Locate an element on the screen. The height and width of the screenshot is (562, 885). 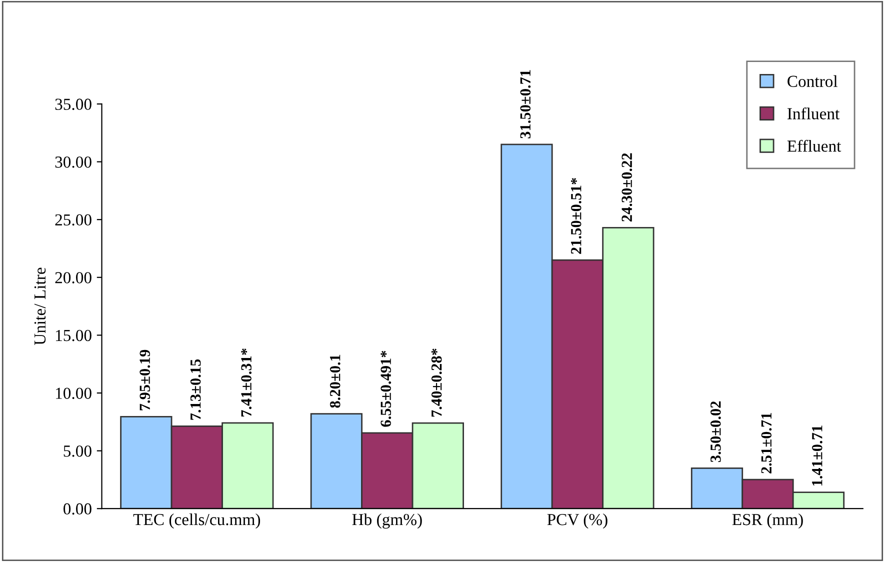
y-tick-label: 25.00 is located at coordinates (73, 220).